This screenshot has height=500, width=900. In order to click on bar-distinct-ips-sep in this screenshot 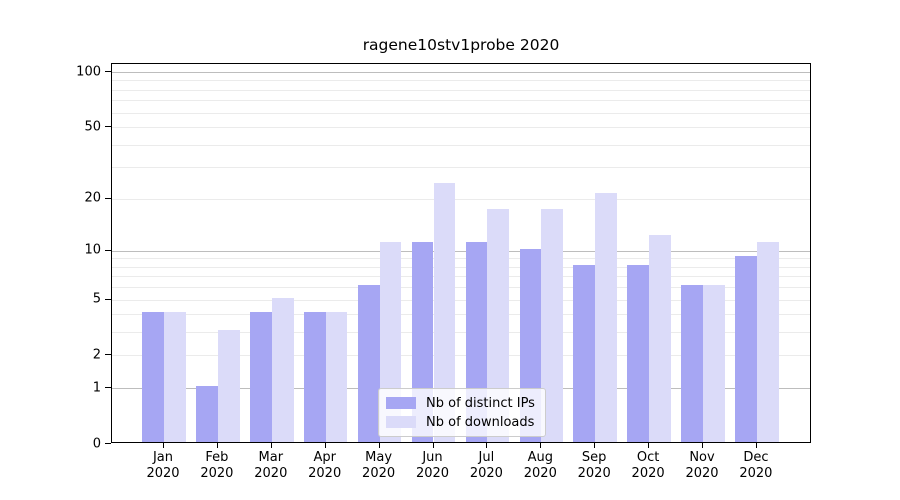, I will do `click(584, 353)`.